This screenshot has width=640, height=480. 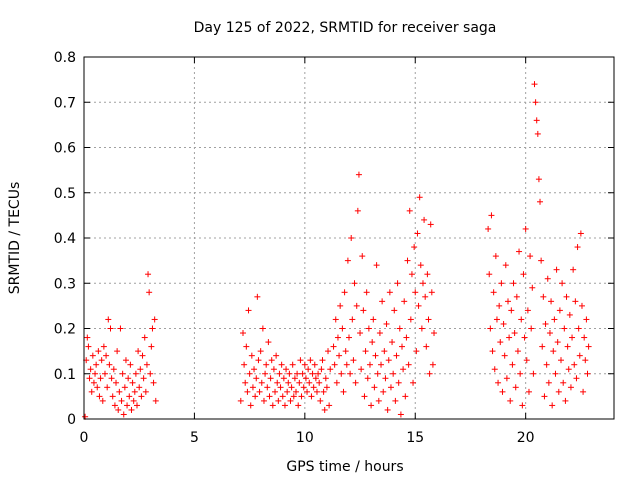 I want to click on x-tick-label: 15, so click(x=415, y=438).